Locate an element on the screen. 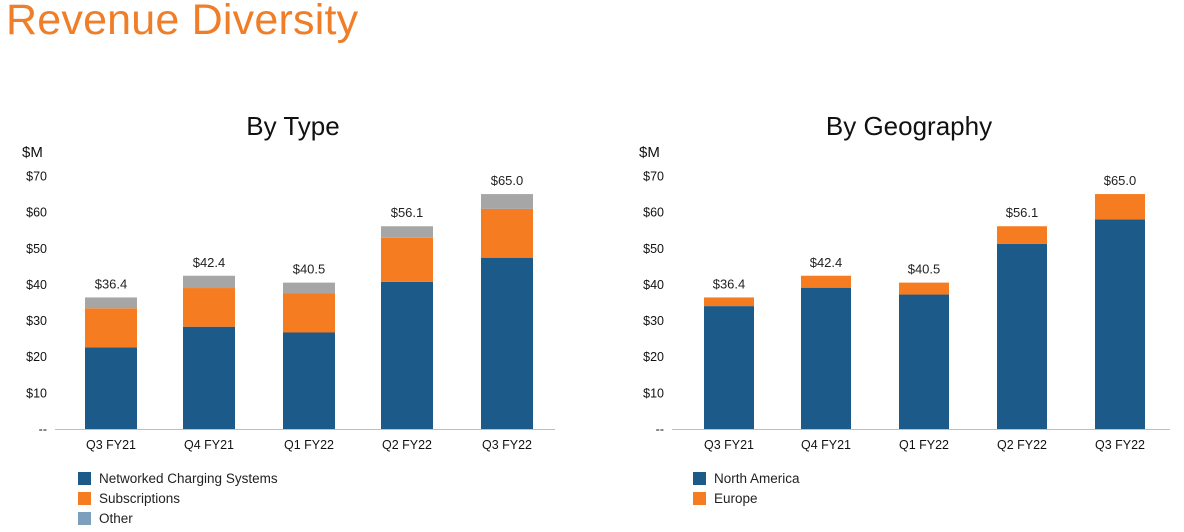 Image resolution: width=1184 pixels, height=532 pixels. chart-title: By Geography is located at coordinates (909, 126).